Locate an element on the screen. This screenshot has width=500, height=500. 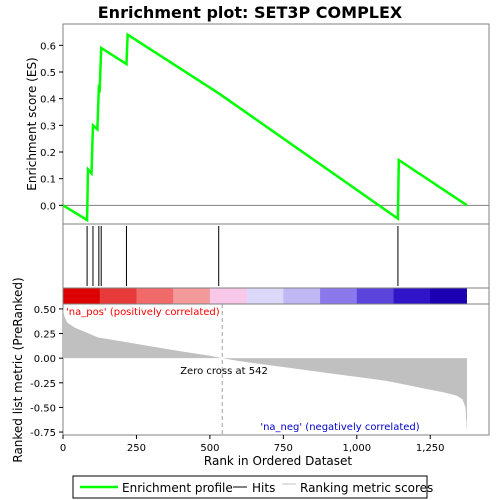
rank-heatmap is located at coordinates (276, 296).